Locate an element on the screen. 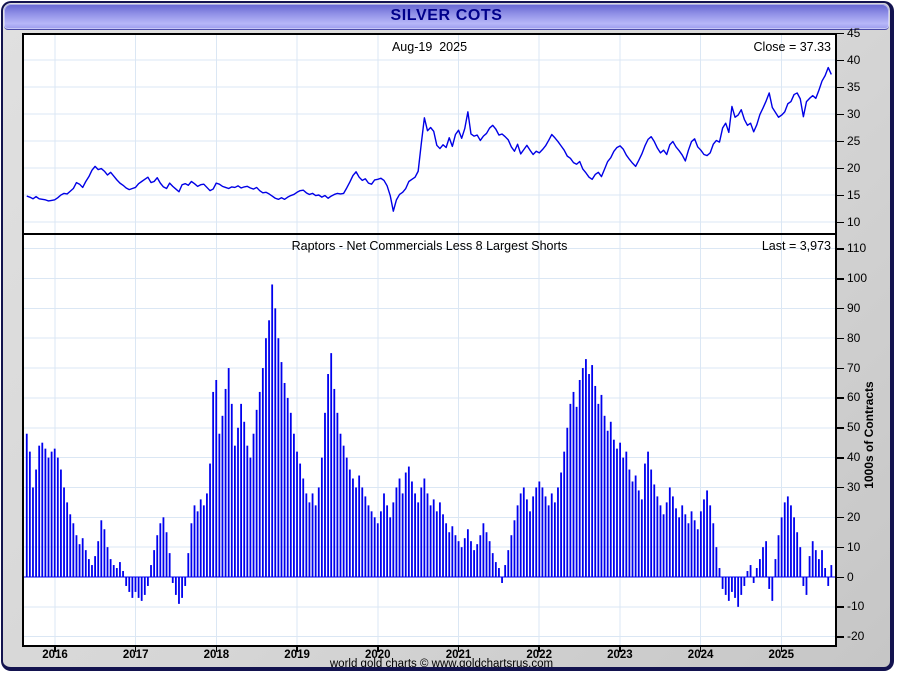  page-title: SILVER COTS is located at coordinates (446, 15).